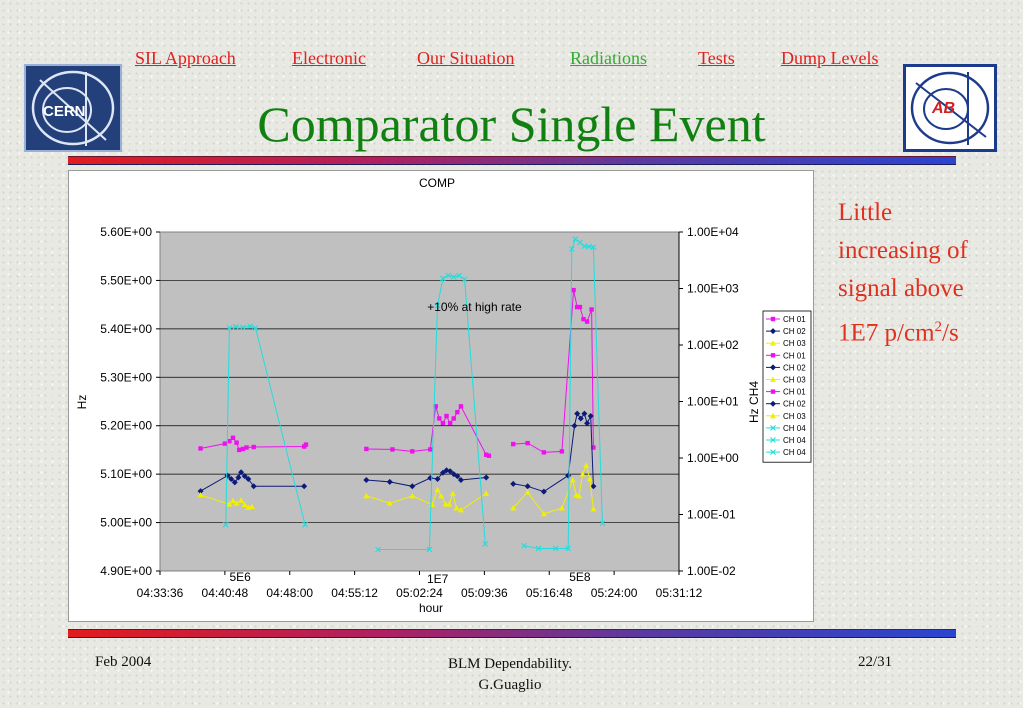  Describe the element at coordinates (512, 633) in the screenshot. I see `bottom-divider` at that location.